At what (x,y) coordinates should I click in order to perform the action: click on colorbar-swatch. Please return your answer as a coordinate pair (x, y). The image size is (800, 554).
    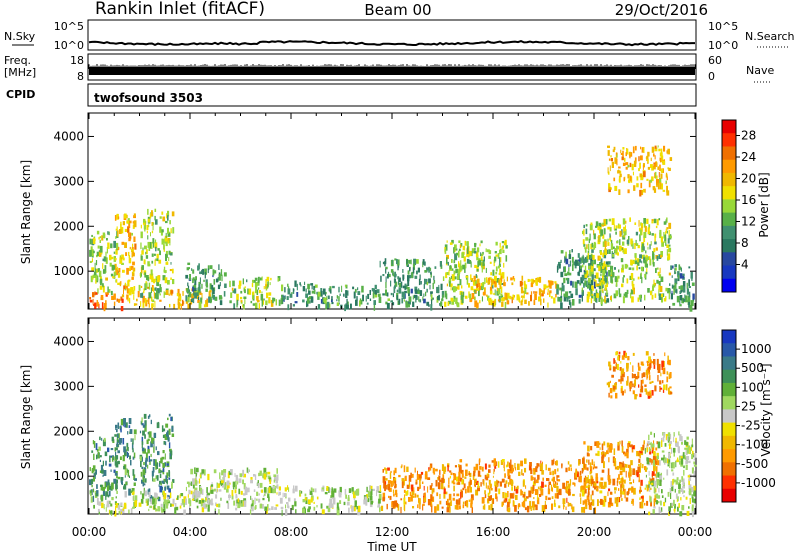
    Looking at the image, I should click on (729, 350).